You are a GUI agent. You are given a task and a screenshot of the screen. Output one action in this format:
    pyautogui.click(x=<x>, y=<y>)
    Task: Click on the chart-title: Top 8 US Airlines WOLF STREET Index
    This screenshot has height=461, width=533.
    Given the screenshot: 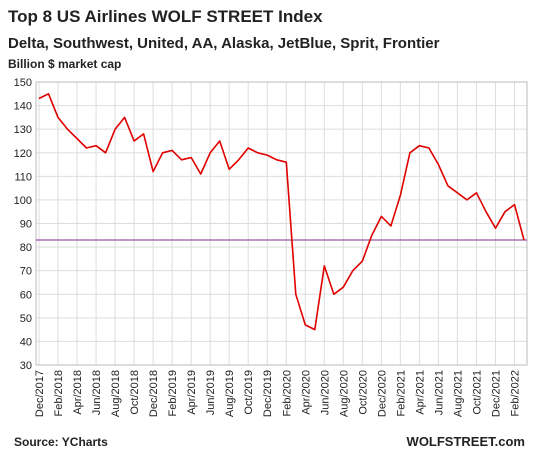 What is the action you would take?
    pyautogui.click(x=165, y=16)
    